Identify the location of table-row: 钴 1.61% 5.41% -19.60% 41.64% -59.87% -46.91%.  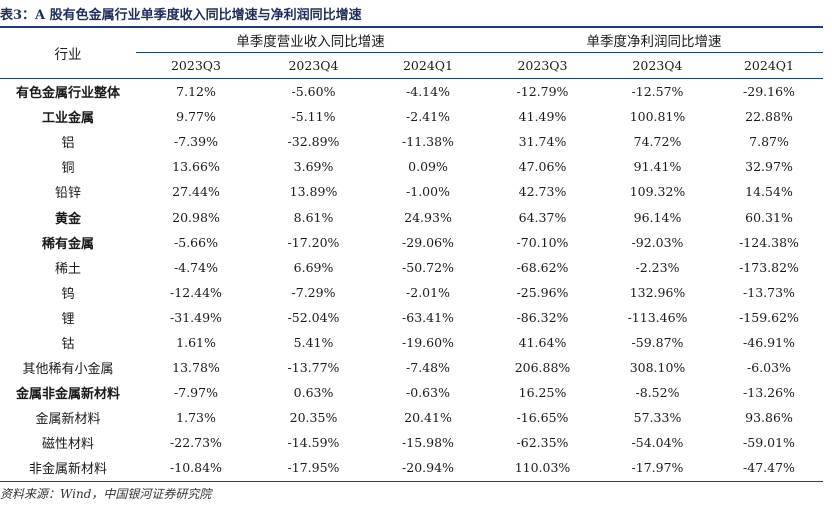
(411, 342).